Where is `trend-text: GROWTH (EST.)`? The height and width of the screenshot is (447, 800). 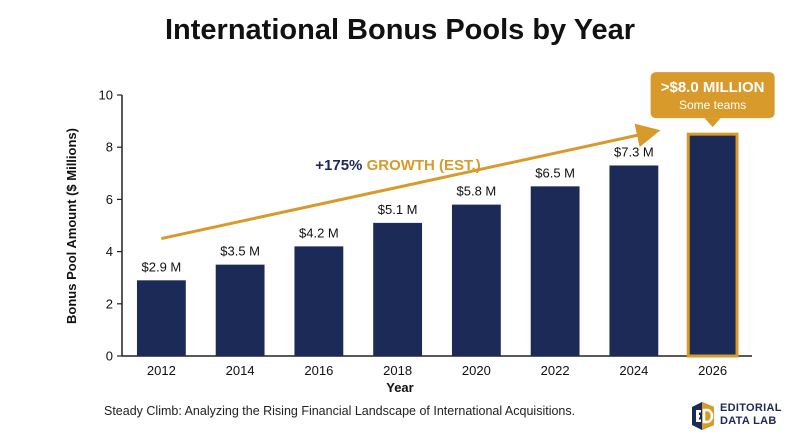 trend-text: GROWTH (EST.) is located at coordinates (424, 165).